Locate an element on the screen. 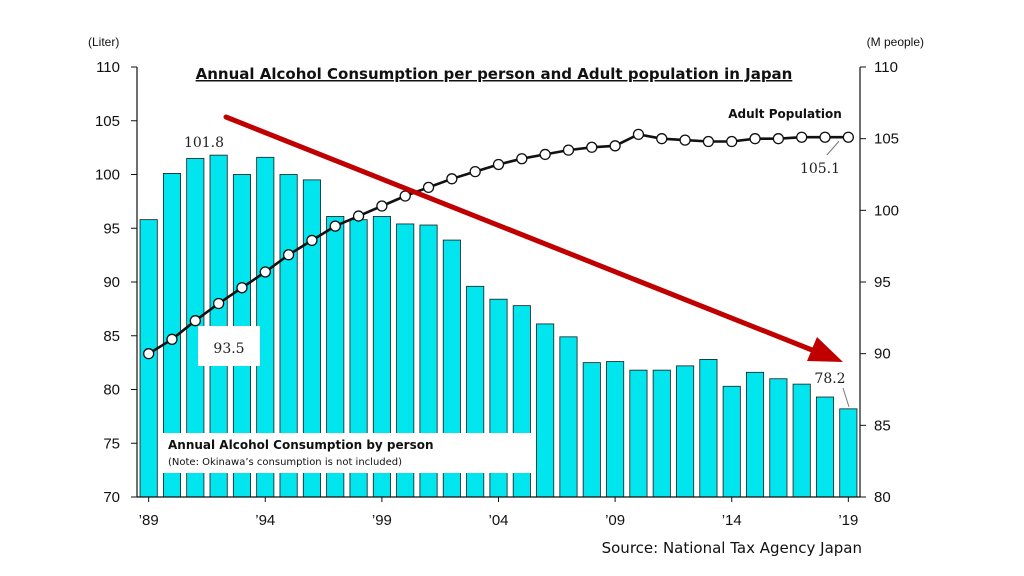 The height and width of the screenshot is (576, 1024). right-tick-label: 95 is located at coordinates (882, 282).